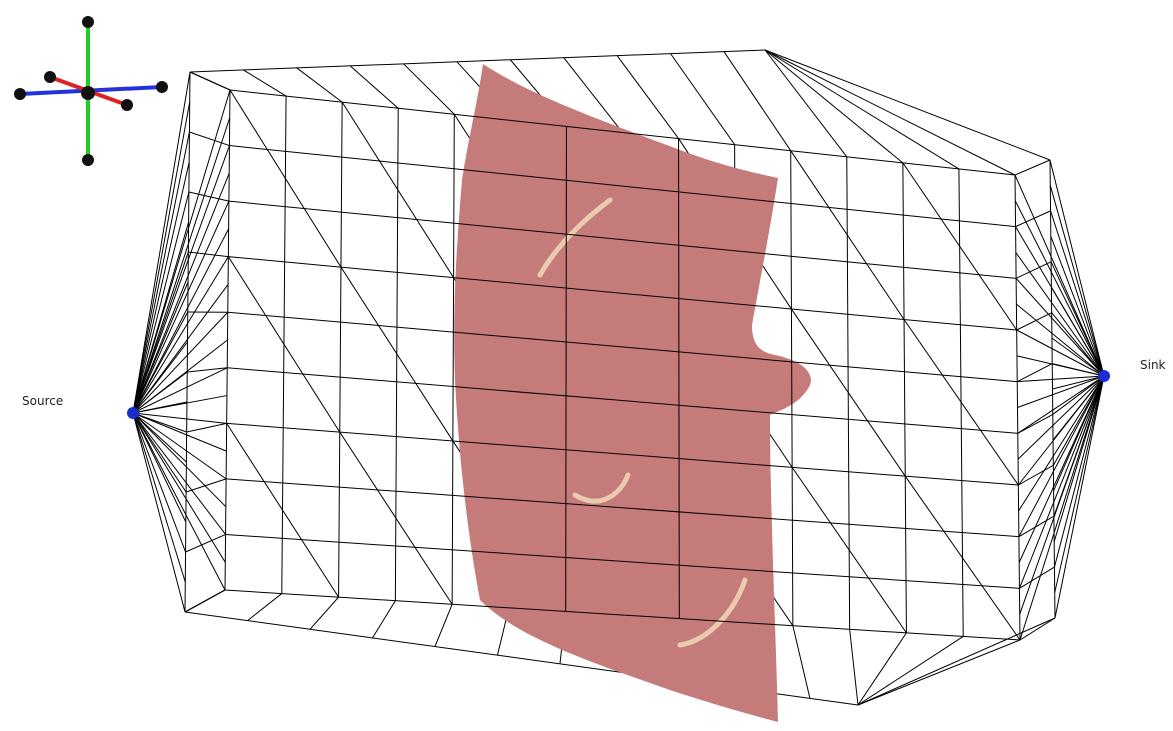 This screenshot has height=731, width=1173. Describe the element at coordinates (88, 93) in the screenshot. I see `axis-origin` at that location.